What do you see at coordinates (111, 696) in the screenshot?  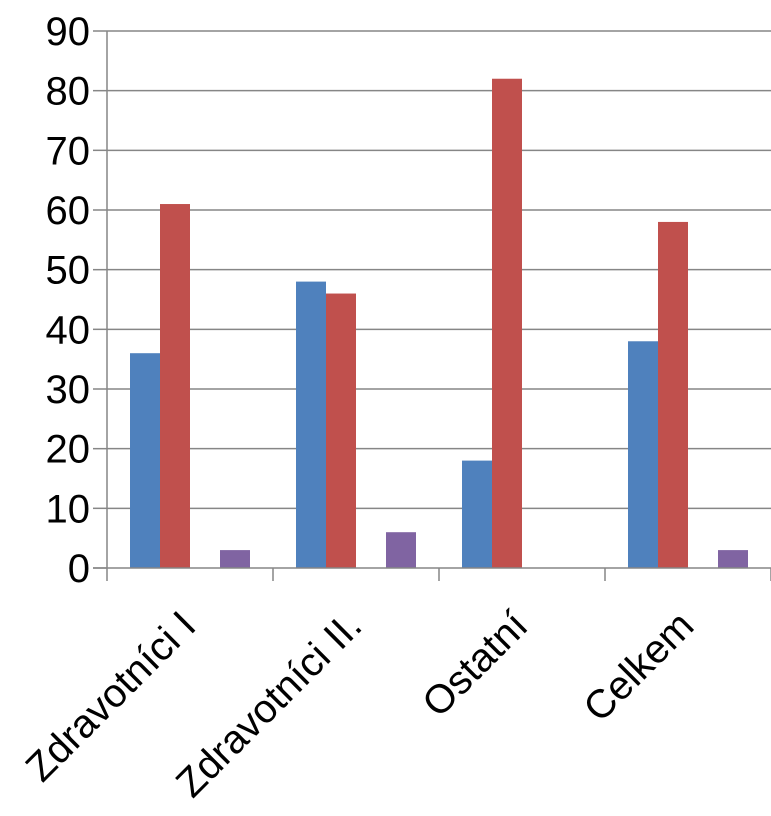 I see `x-tick-label: Zdravotníci I` at bounding box center [111, 696].